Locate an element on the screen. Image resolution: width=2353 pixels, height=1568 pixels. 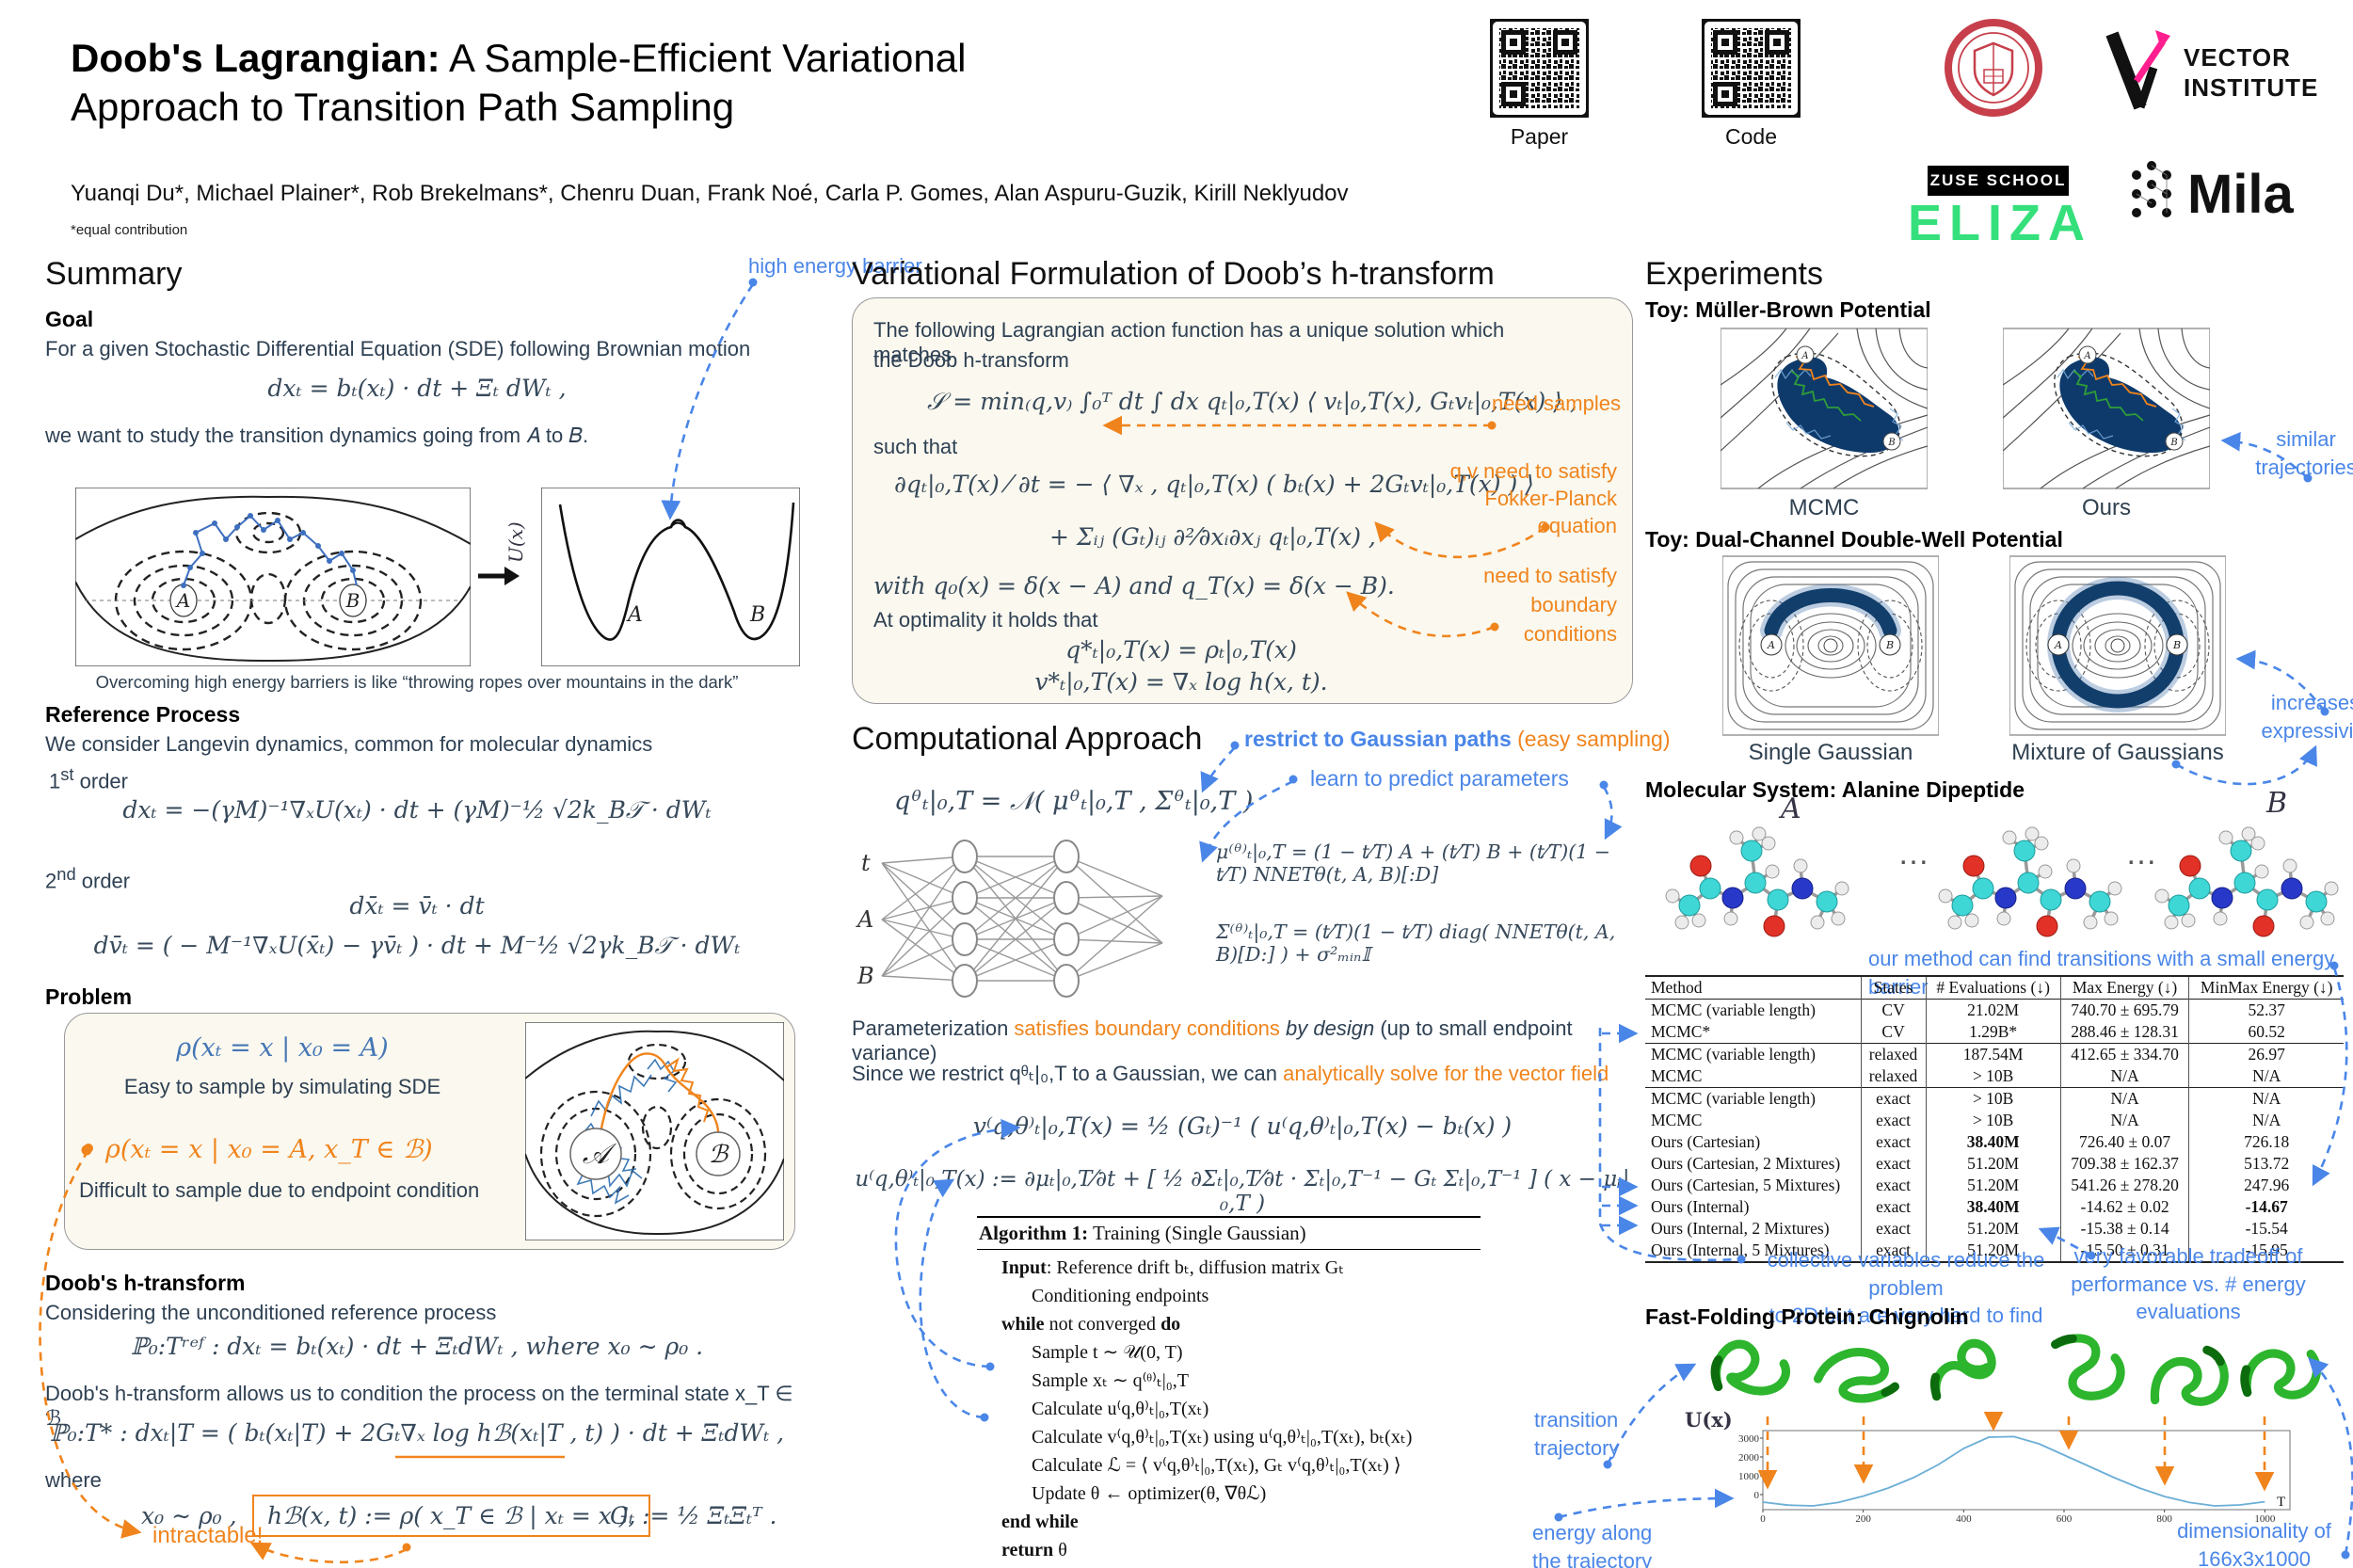
well-b-label: B is located at coordinates (353, 600).